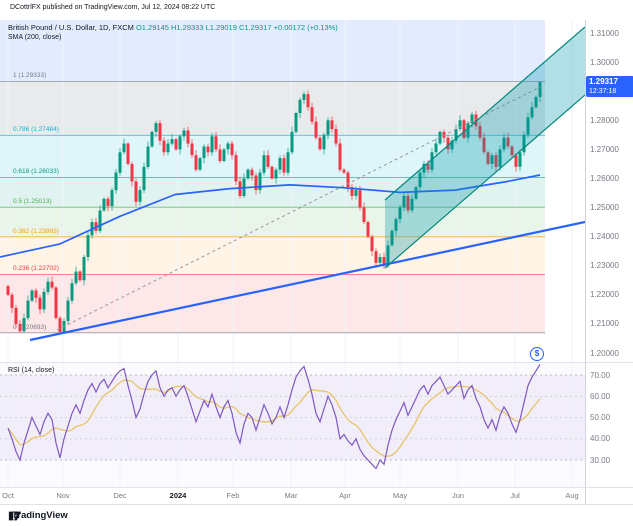  Describe the element at coordinates (604, 208) in the screenshot. I see `price-tick: 1.25000` at that location.